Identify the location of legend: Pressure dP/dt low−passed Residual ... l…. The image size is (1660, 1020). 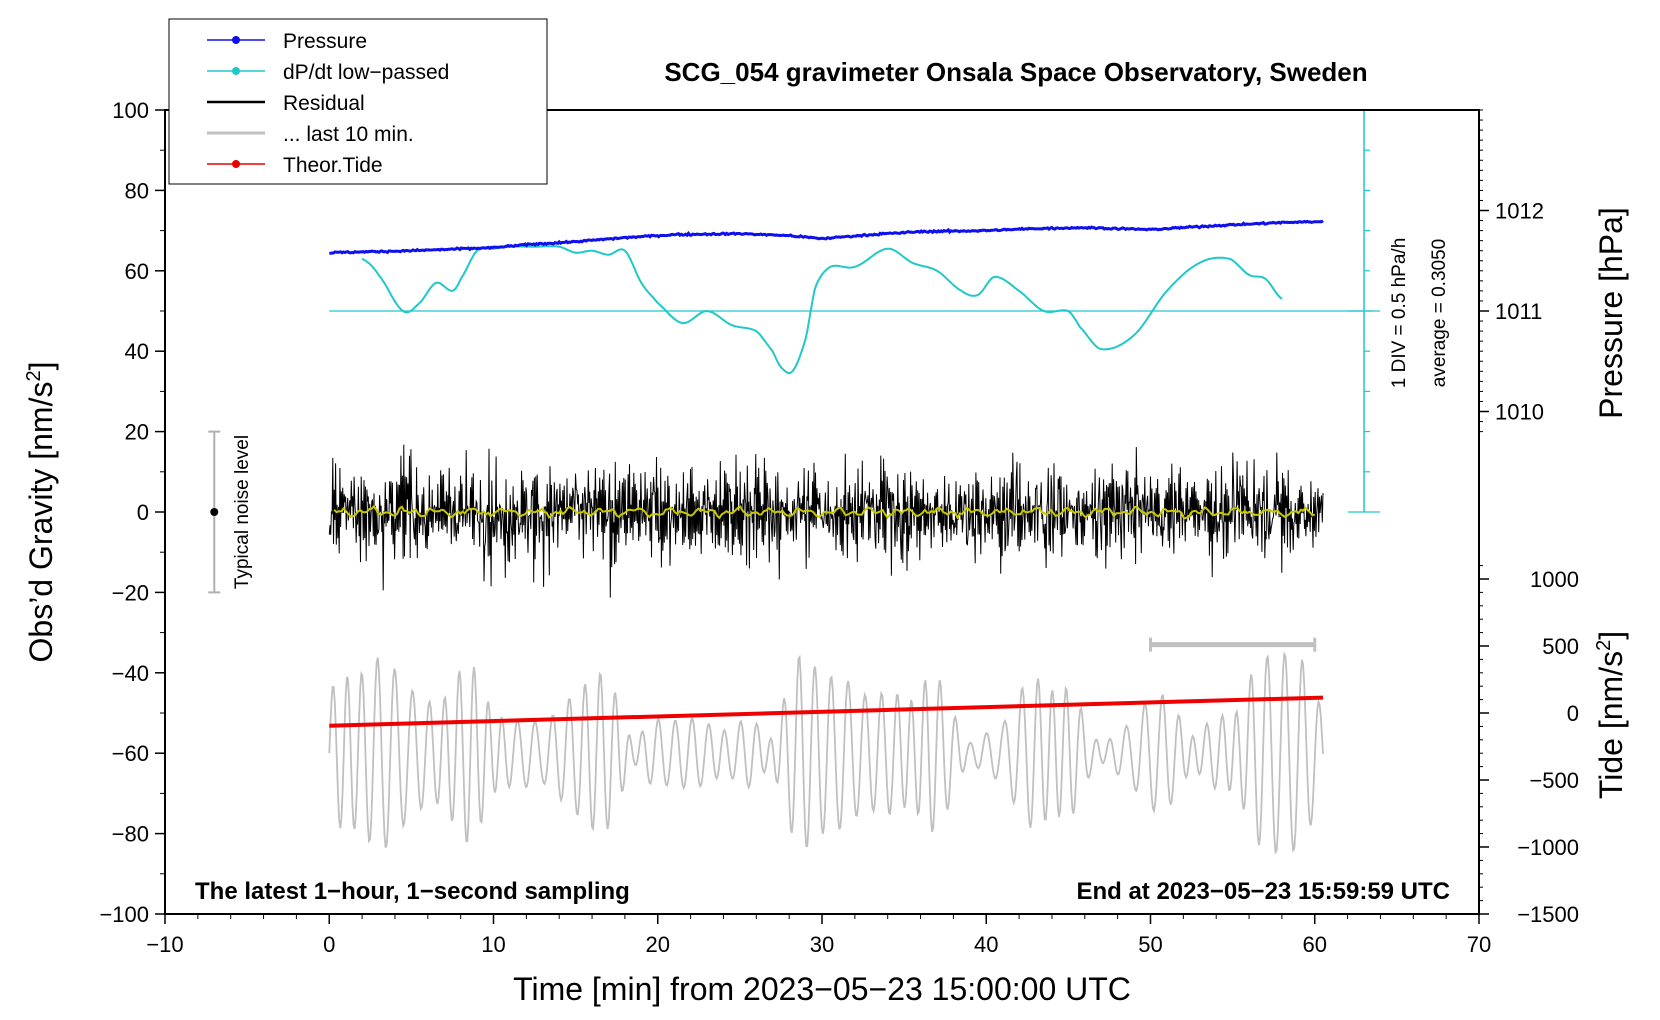
(358, 101).